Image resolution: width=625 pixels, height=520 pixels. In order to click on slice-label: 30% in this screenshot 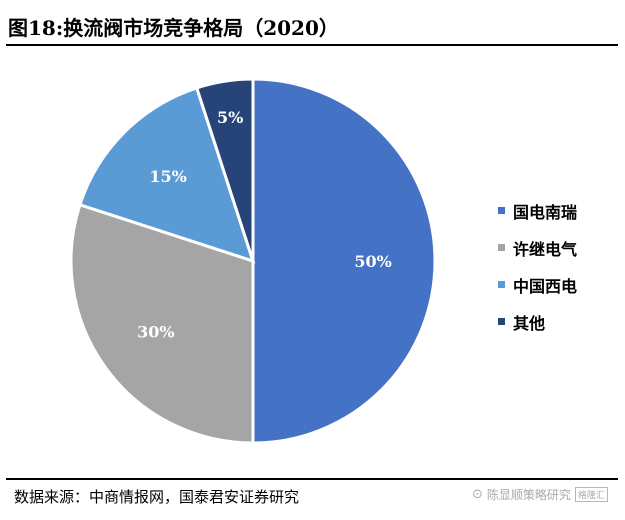, I will do `click(155, 332)`.